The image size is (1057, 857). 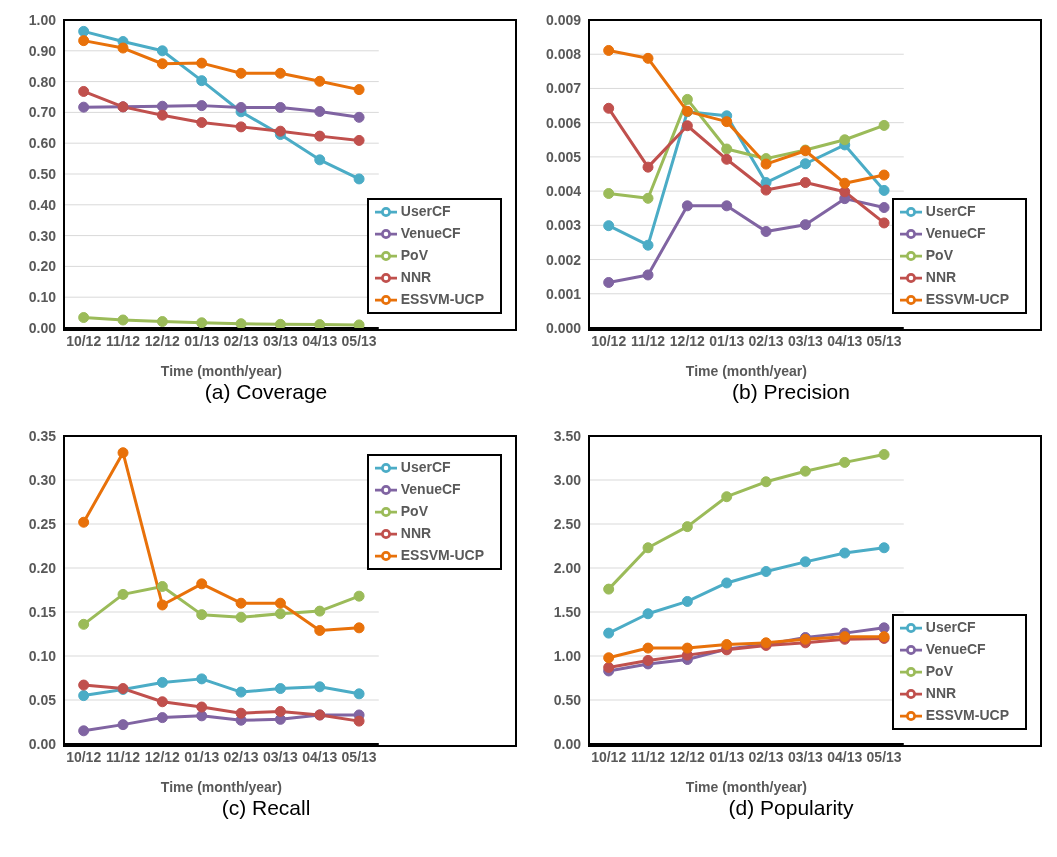 What do you see at coordinates (563, 88) in the screenshot?
I see `y-tick-label: 0.007` at bounding box center [563, 88].